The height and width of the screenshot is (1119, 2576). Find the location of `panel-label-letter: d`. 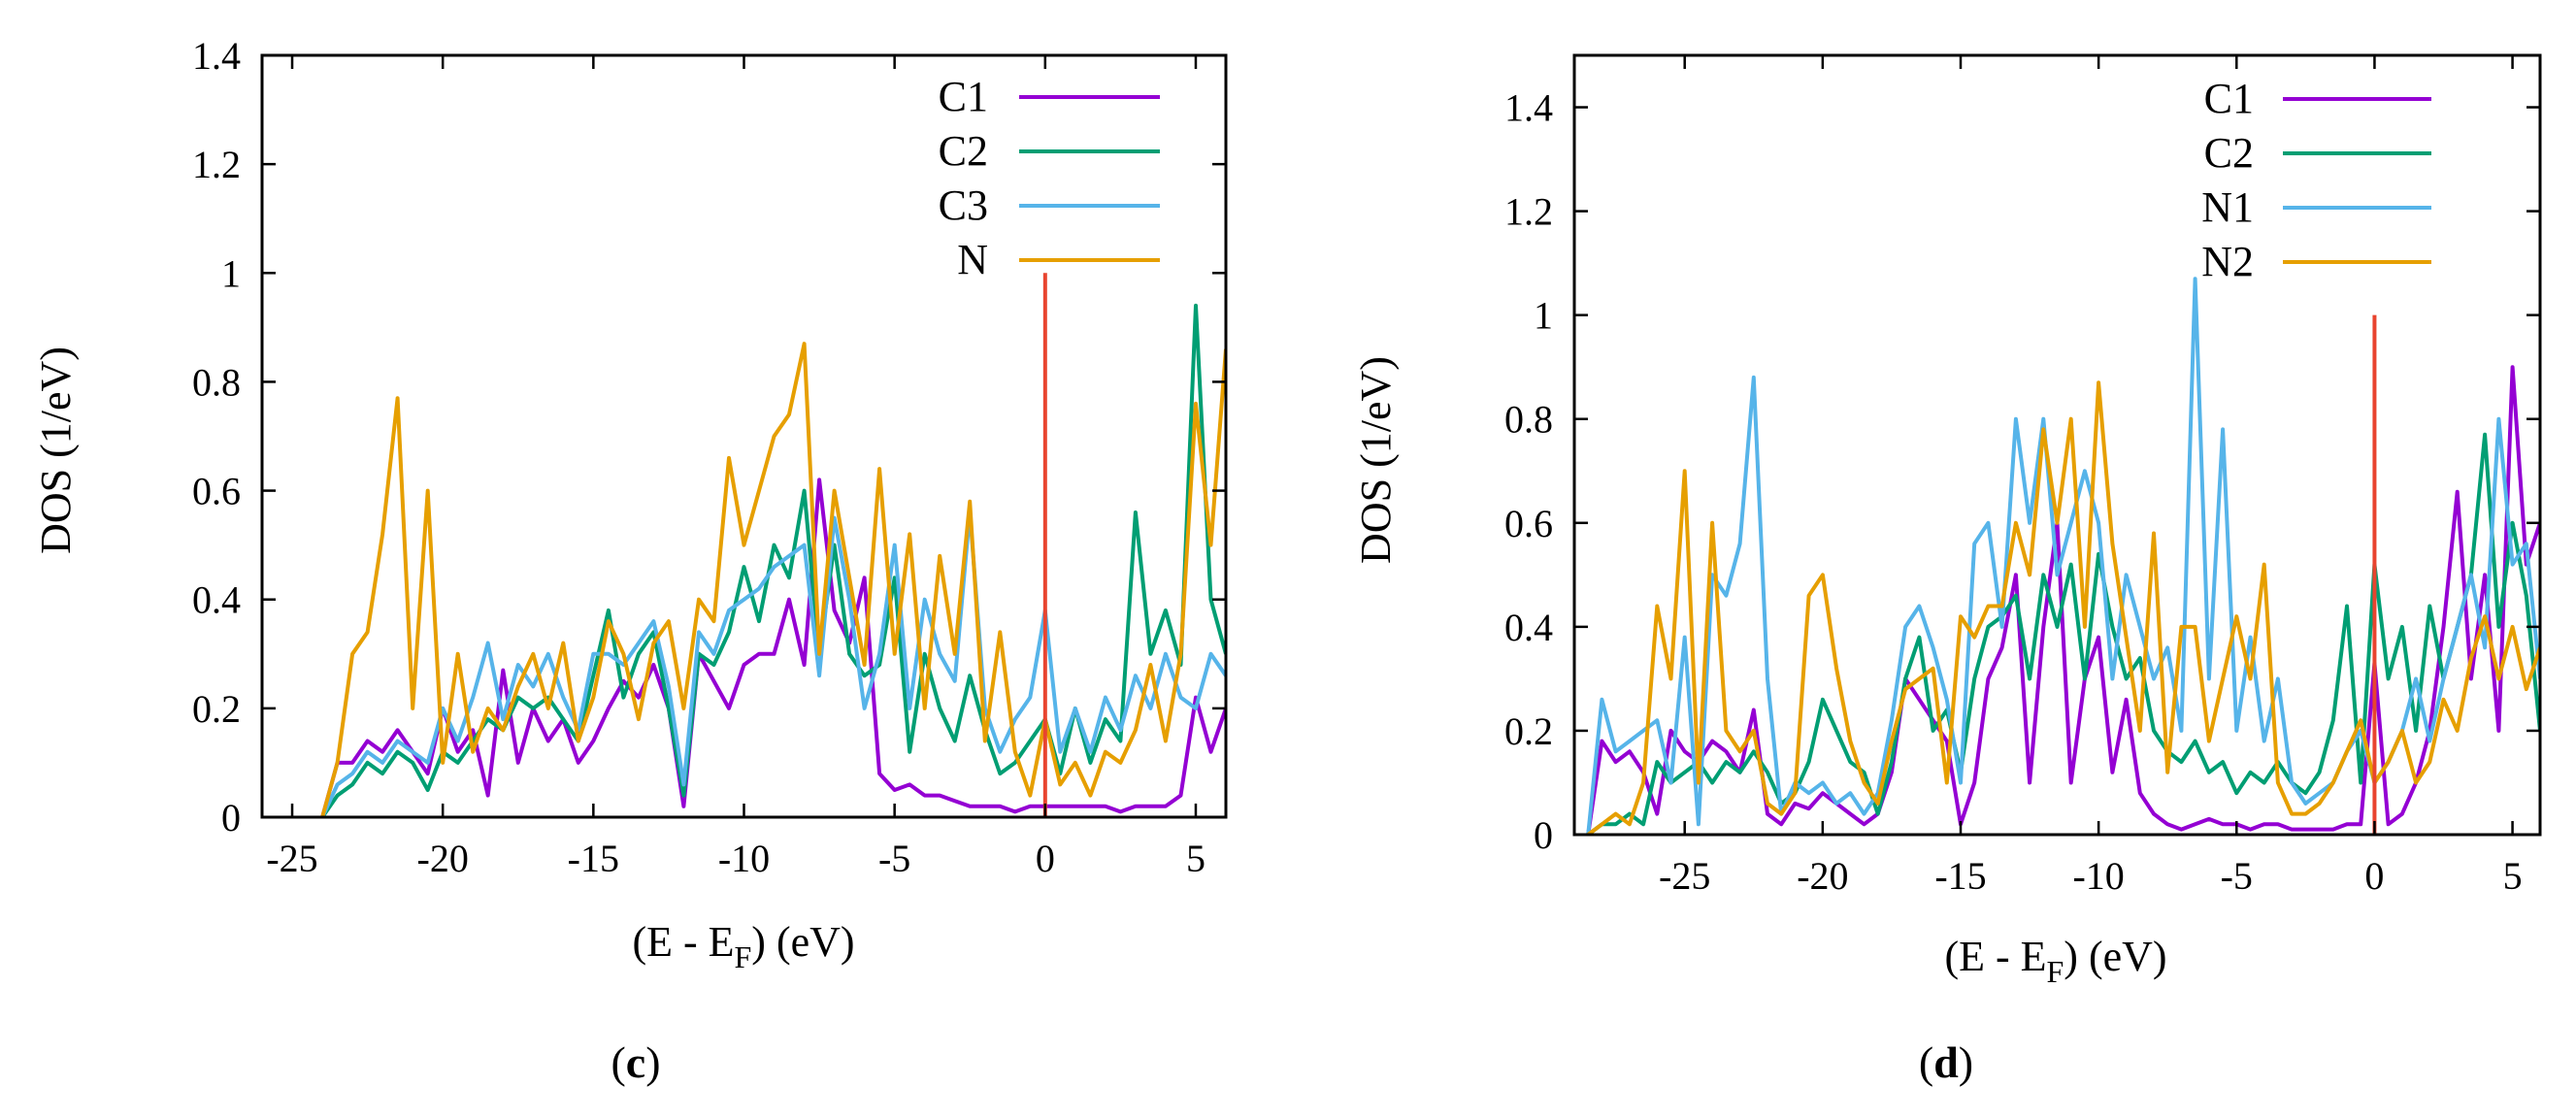

panel-label-letter: d is located at coordinates (1946, 1062).